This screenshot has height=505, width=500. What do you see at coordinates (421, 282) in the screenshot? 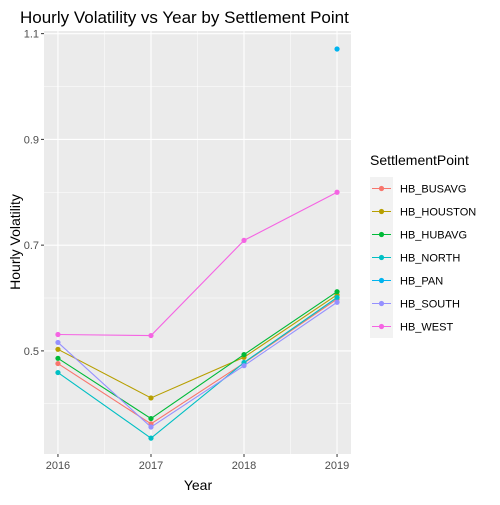
I see `legend-label-hb-pan: HB_PAN` at bounding box center [421, 282].